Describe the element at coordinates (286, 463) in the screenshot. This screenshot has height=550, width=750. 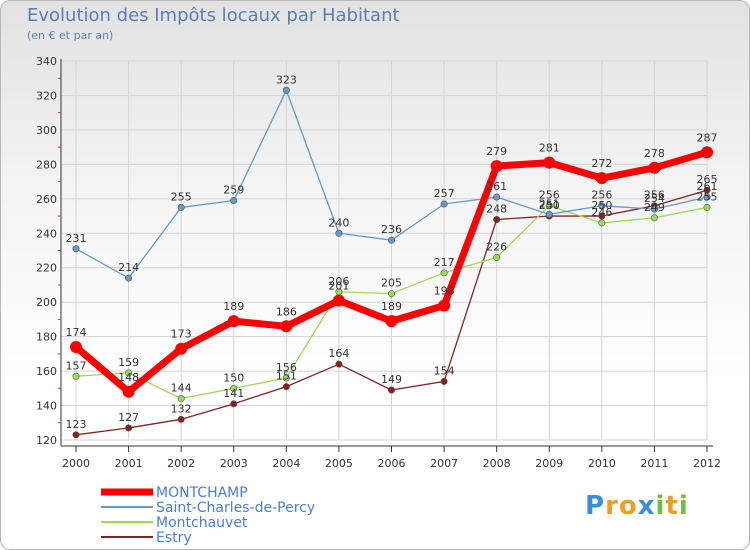
I see `x-tick-label-2004: 2004` at that location.